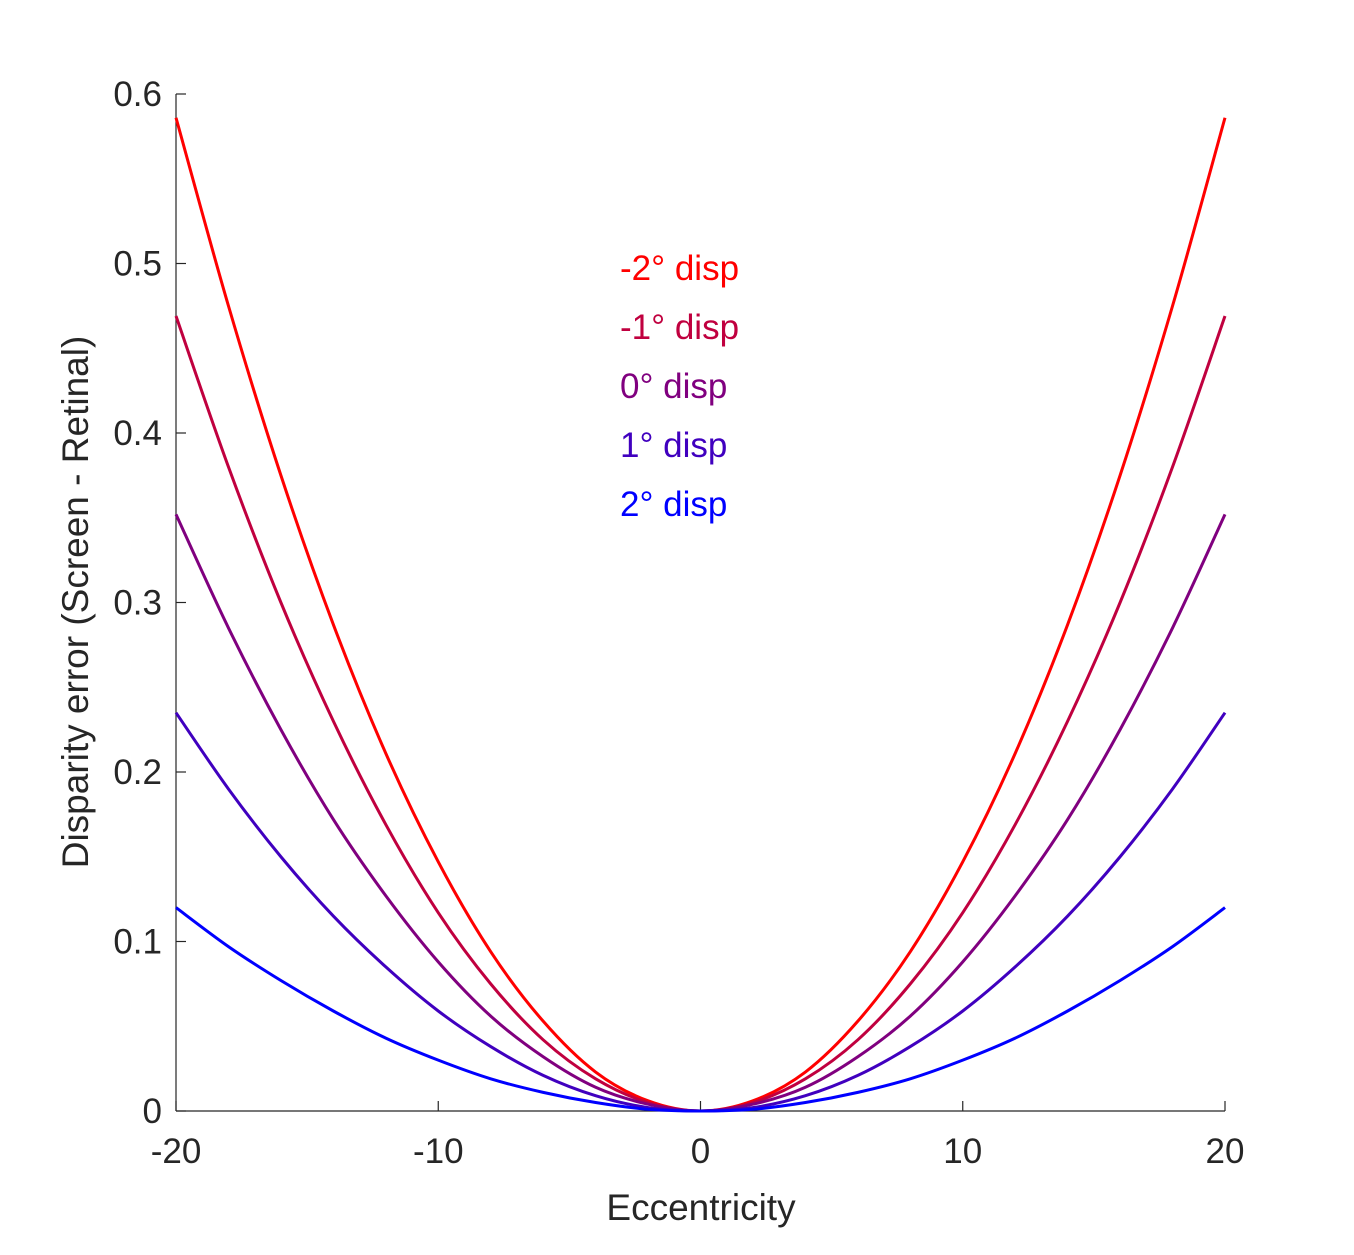 This screenshot has width=1354, height=1255. I want to click on legend-entry-4: 2° disp, so click(673, 504).